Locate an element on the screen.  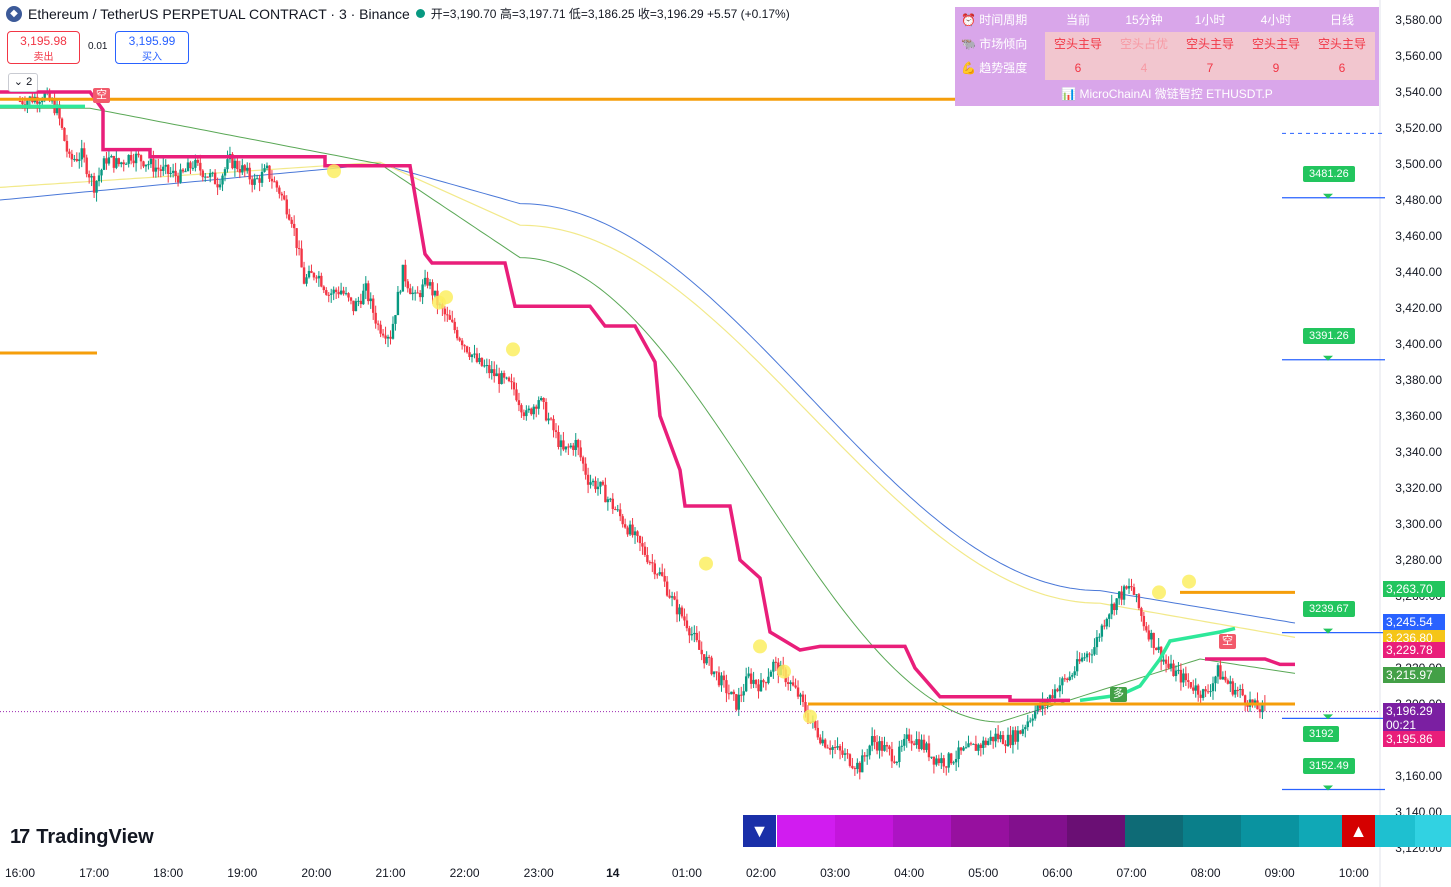
alarm-clock-icon: ⏰ is located at coordinates (968, 20).